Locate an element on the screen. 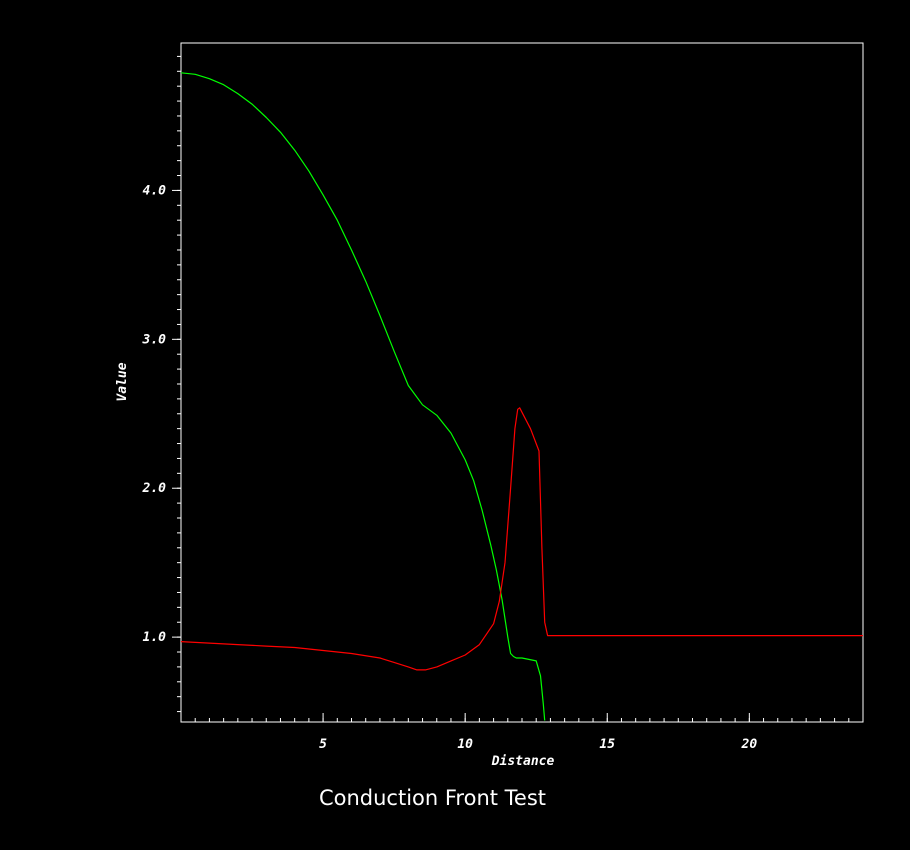  x-axis-title: Distance is located at coordinates (523, 761).